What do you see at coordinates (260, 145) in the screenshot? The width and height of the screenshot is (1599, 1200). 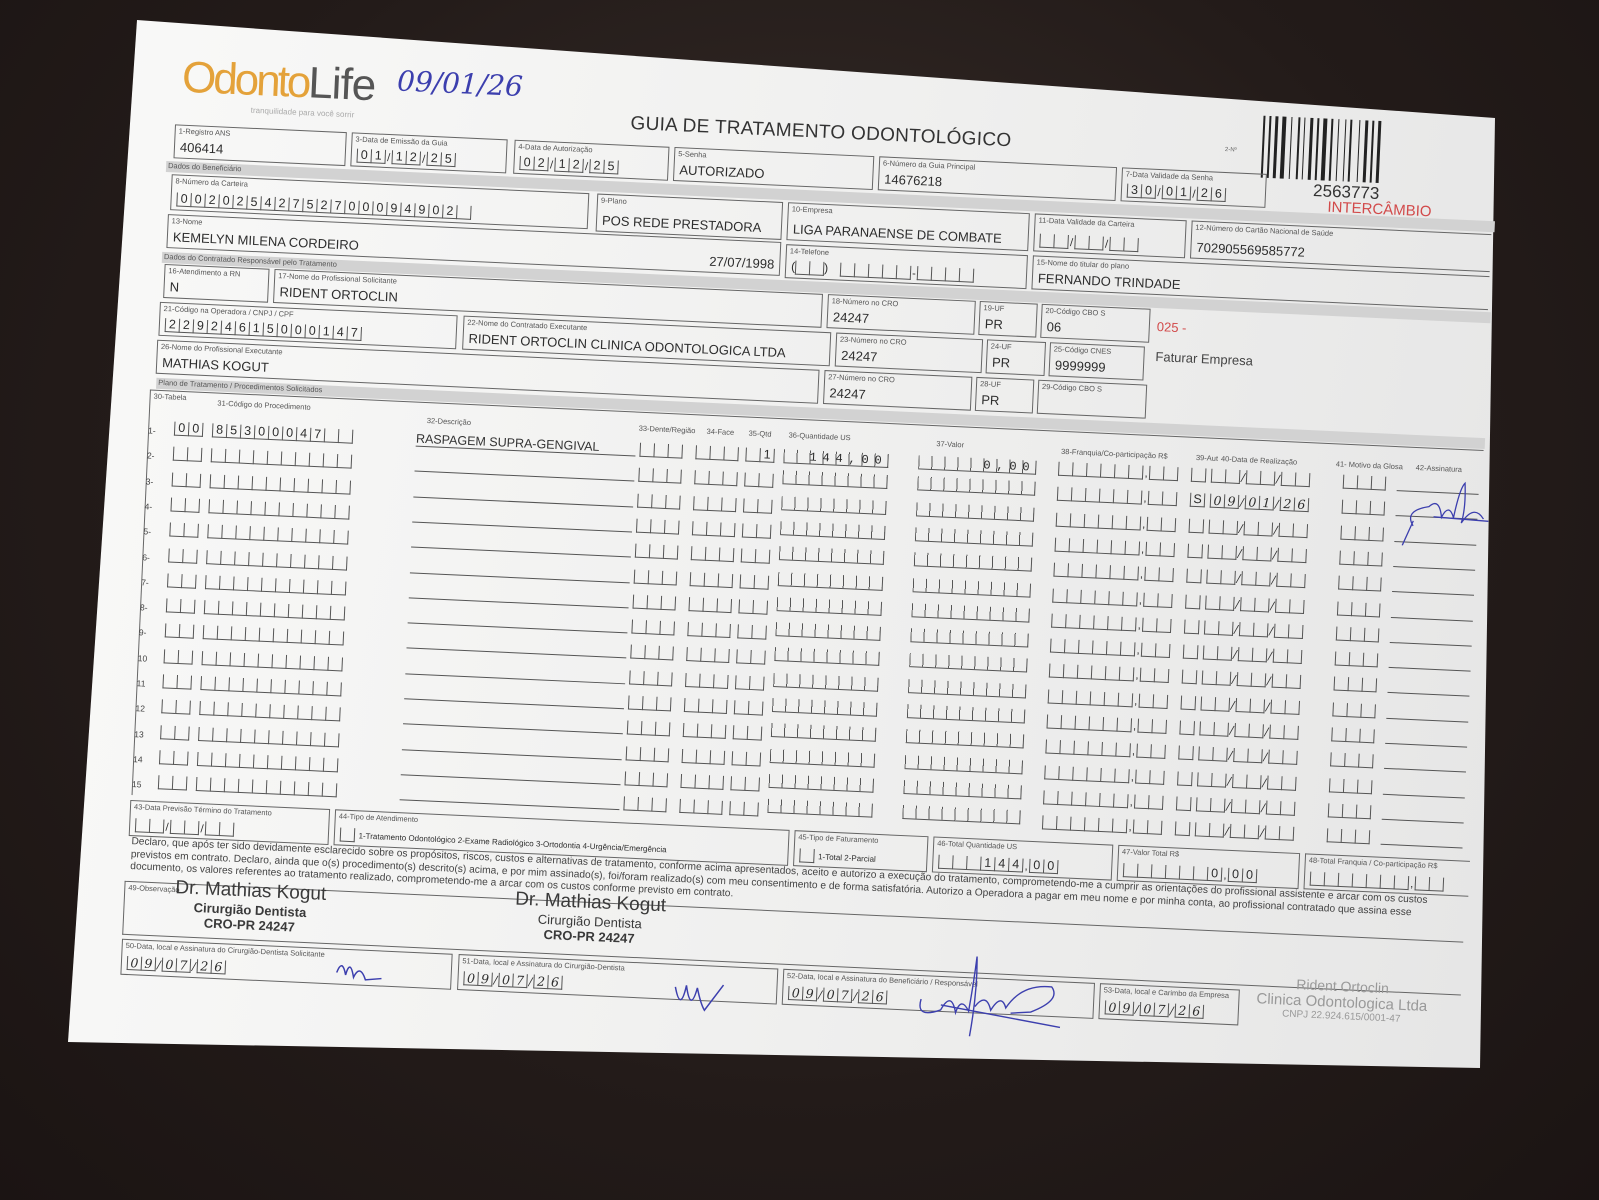 I see `field-registro-ans: 1-Registro ANS 406414` at bounding box center [260, 145].